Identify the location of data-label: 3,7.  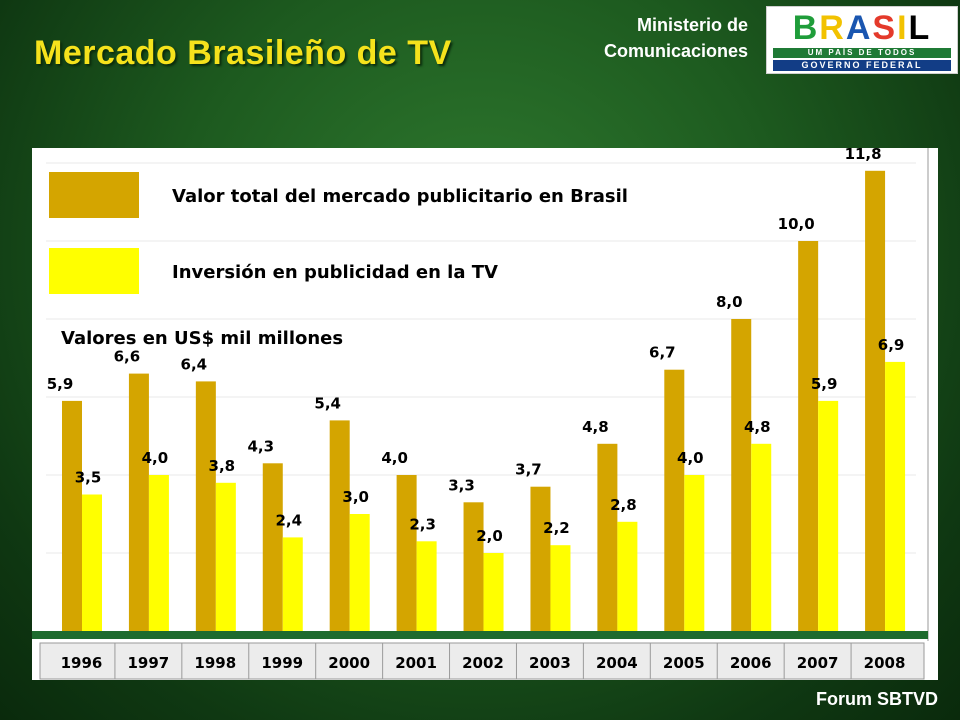
(528, 470).